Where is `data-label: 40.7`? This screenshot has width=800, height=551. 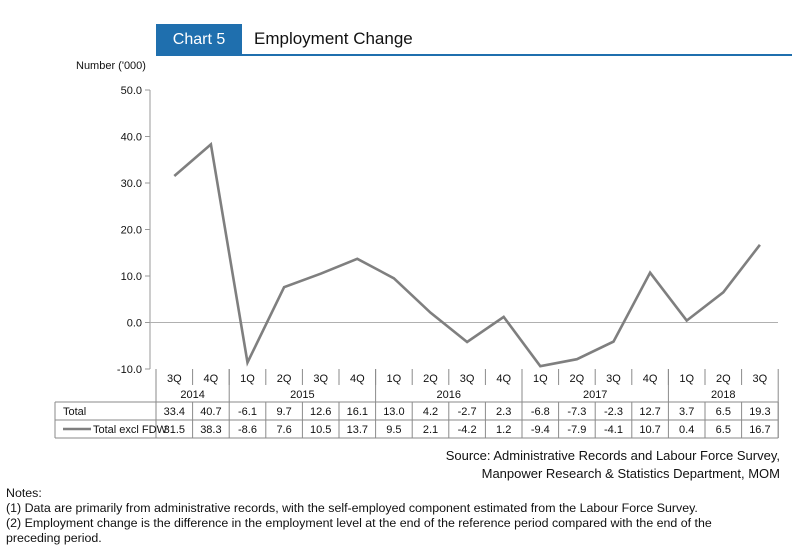
data-label: 40.7 is located at coordinates (210, 412).